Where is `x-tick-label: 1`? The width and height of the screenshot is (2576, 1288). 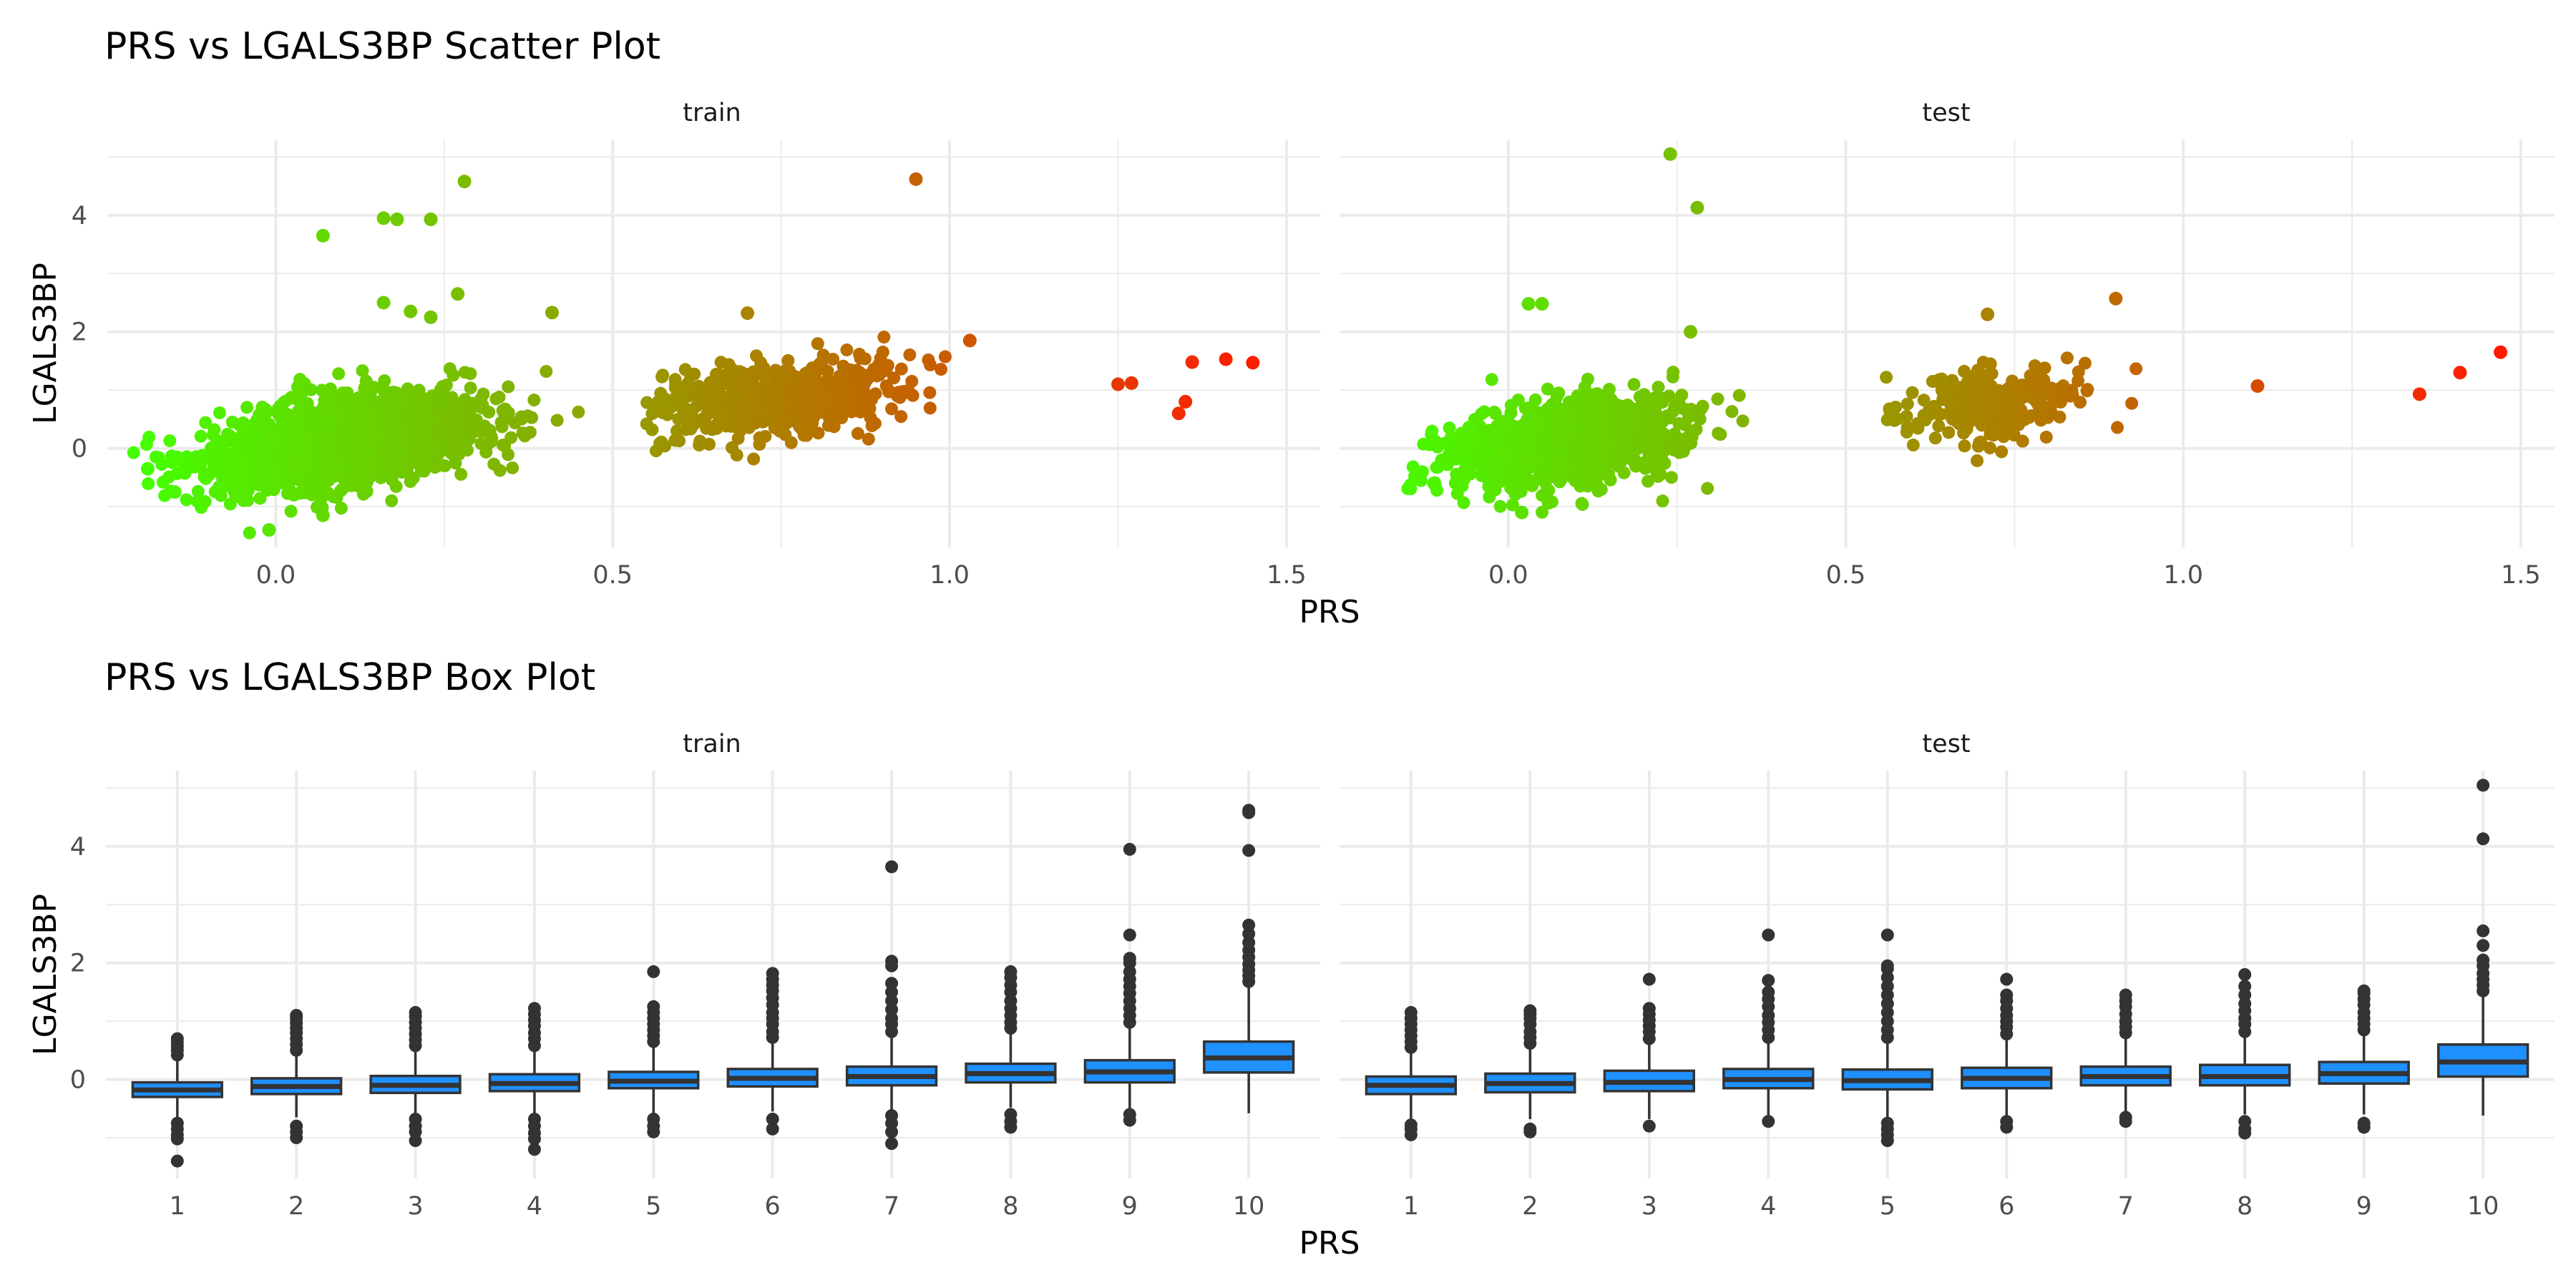 x-tick-label: 1 is located at coordinates (177, 1206).